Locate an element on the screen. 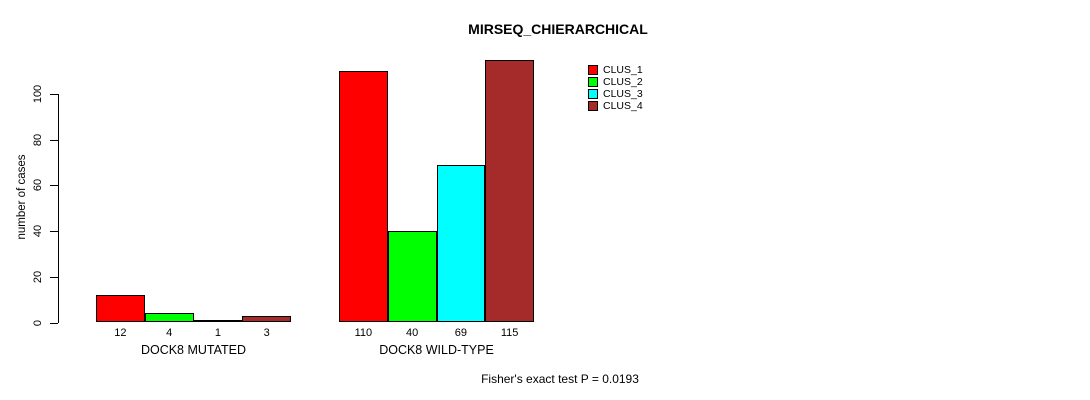 The image size is (1090, 400). y-tick-label: 60 is located at coordinates (38, 185).